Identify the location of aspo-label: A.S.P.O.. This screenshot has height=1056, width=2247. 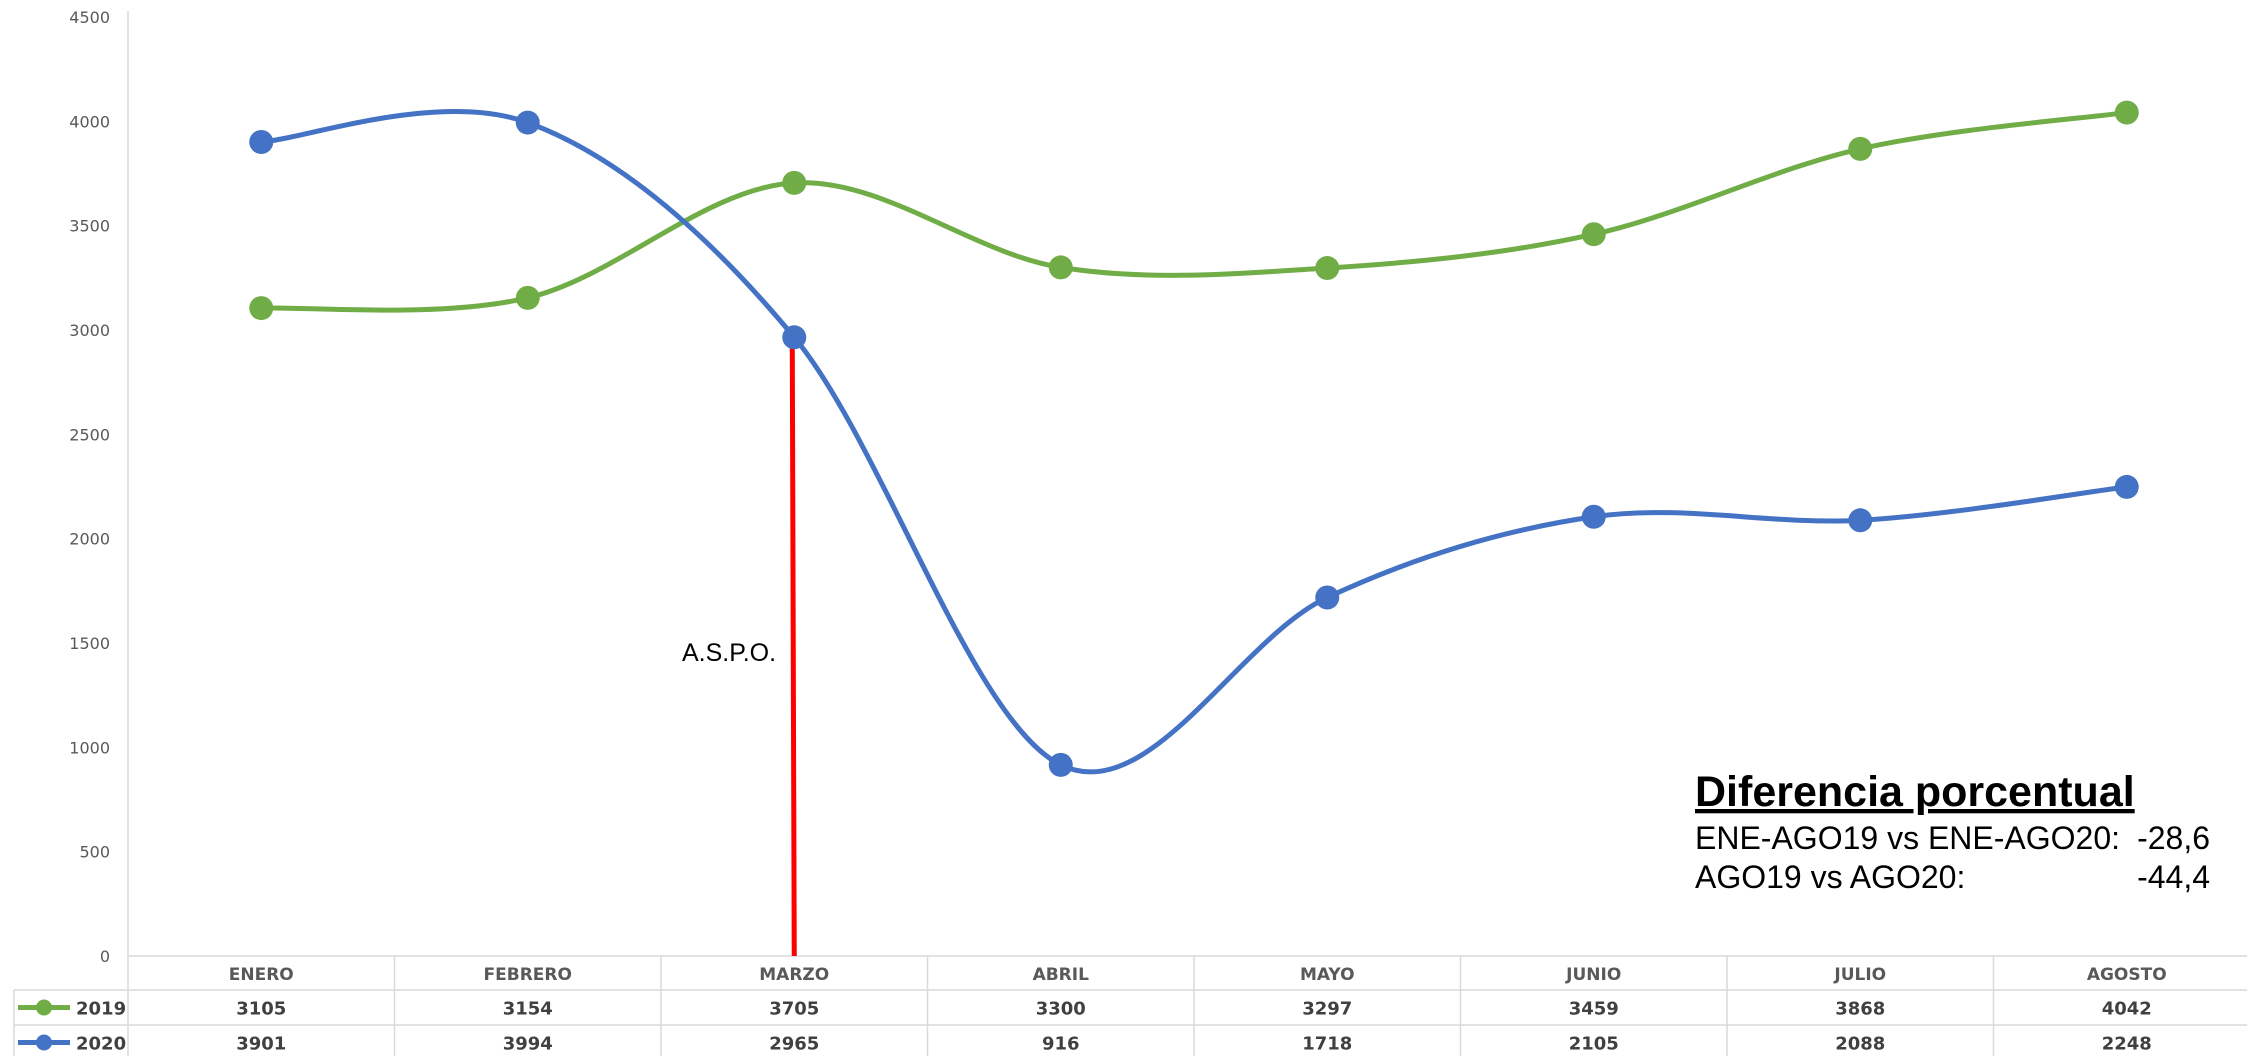
(729, 653).